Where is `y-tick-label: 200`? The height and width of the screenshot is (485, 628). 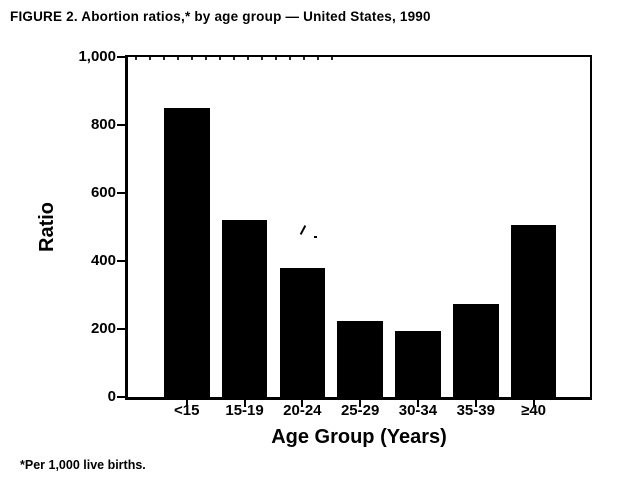
y-tick-label: 200 is located at coordinates (103, 328).